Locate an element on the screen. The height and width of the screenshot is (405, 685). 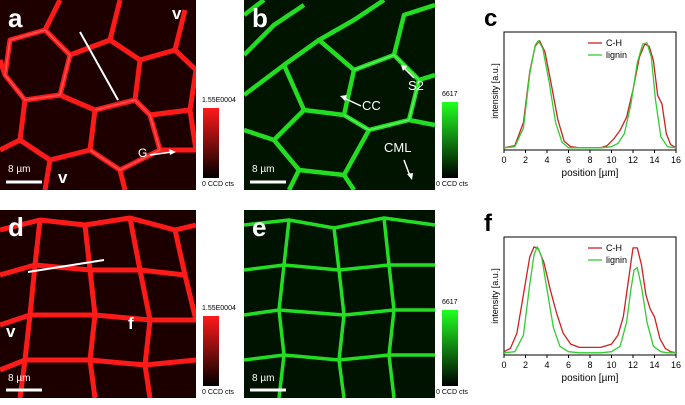
panel-a-image: a v v G 8 µm is located at coordinates (98, 95).